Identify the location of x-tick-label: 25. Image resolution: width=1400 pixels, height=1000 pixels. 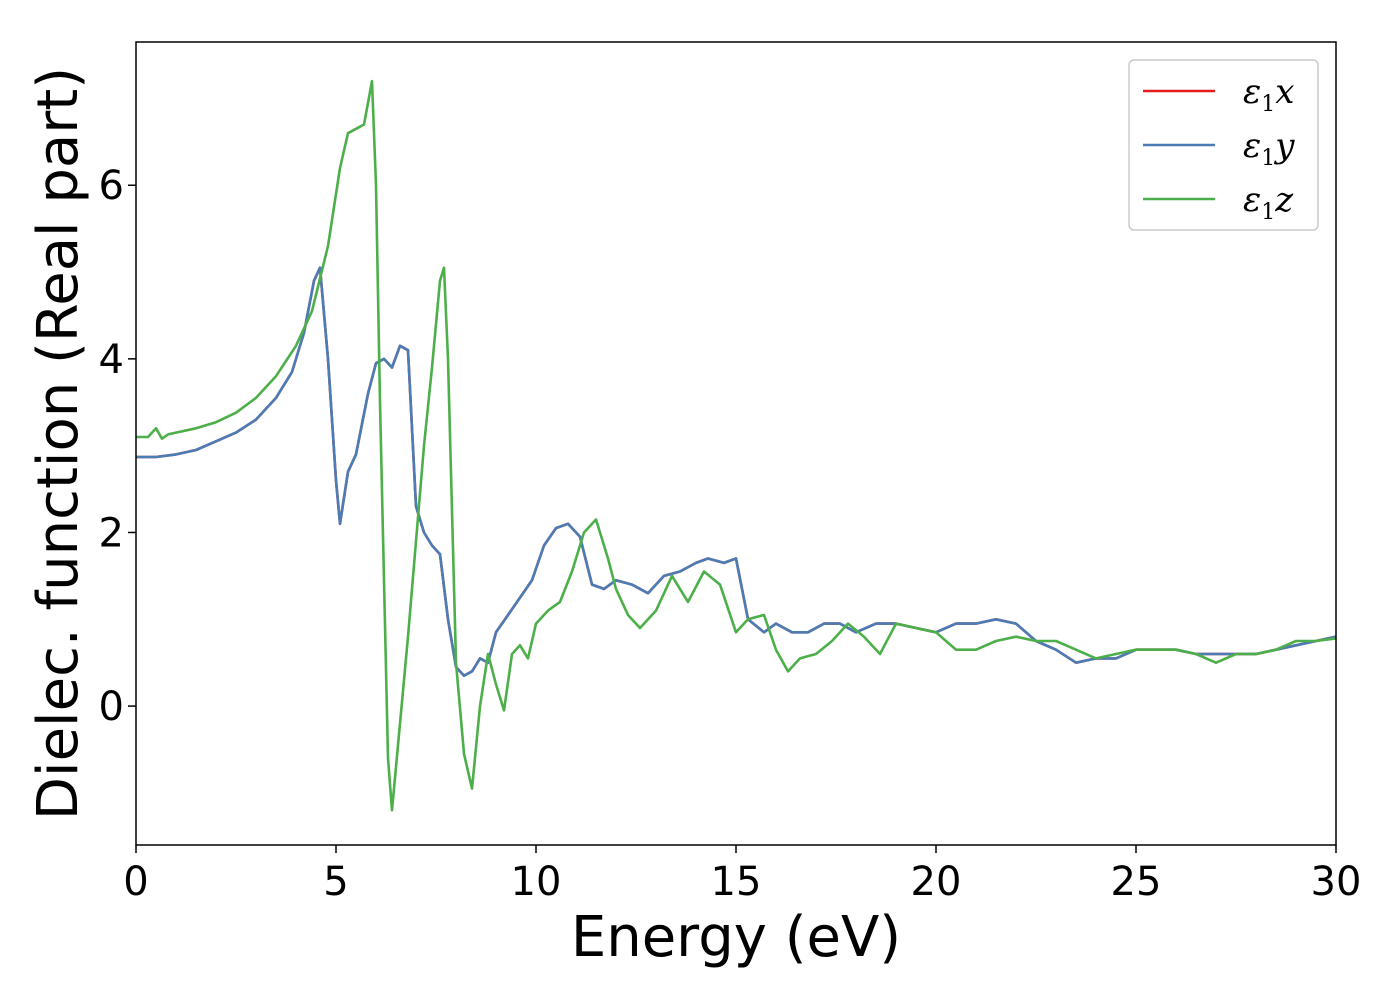
(1136, 882).